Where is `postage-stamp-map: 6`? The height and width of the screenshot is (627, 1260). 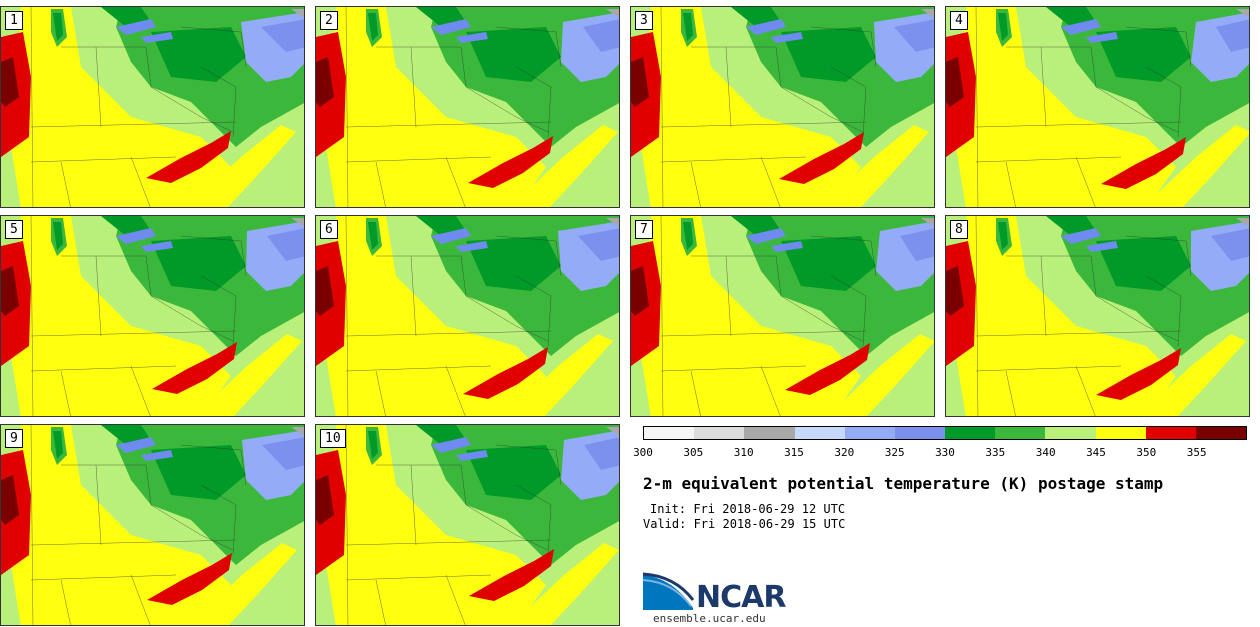
postage-stamp-map: 6 is located at coordinates (467, 316).